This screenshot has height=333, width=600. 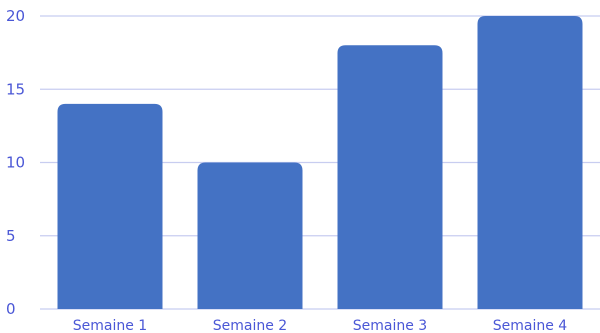 I want to click on x-tick-label-semaine-2: Semaine 2, so click(x=250, y=325).